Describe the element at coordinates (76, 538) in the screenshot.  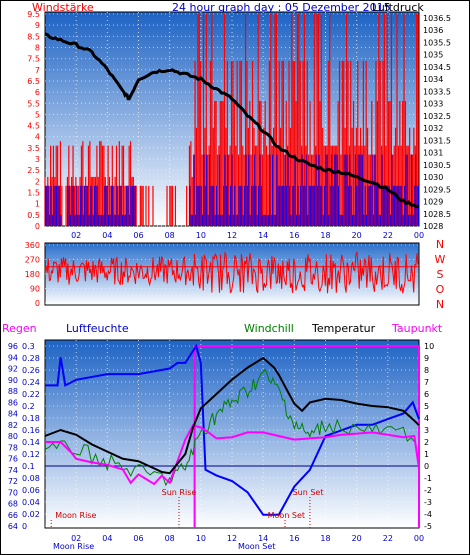
I see `temp-x-tick-label: 02` at that location.